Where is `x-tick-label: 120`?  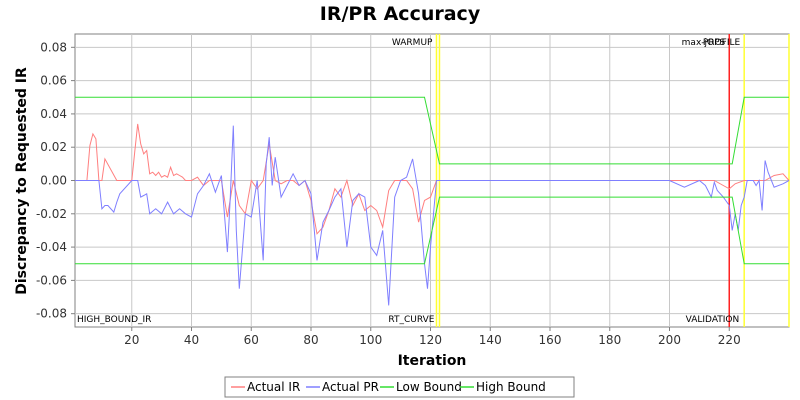
x-tick-label: 120 is located at coordinates (430, 340).